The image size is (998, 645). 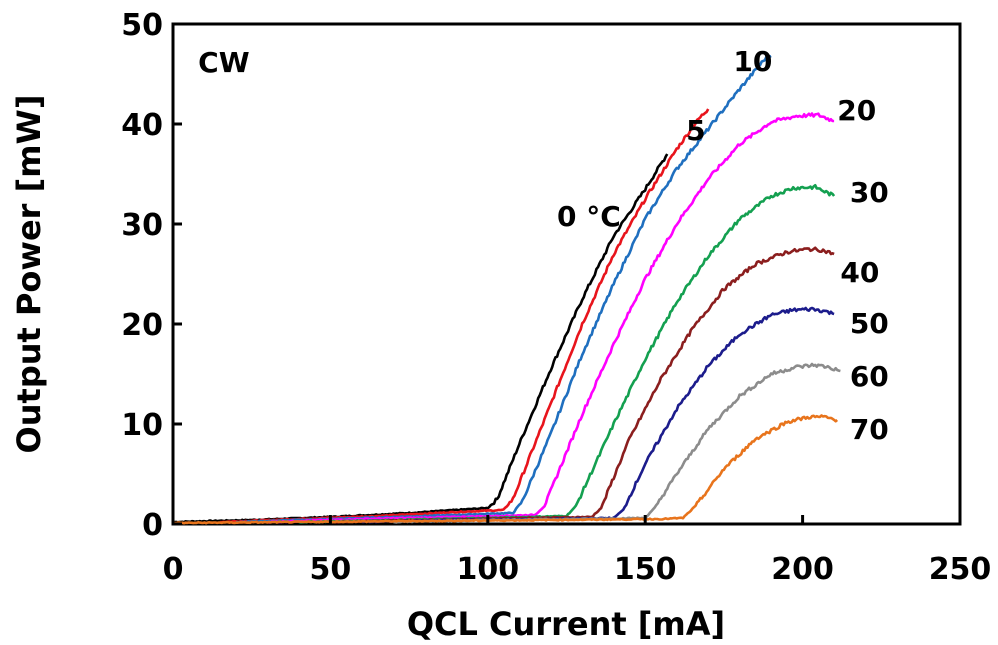 What do you see at coordinates (859, 272) in the screenshot?
I see `curve-label-40: 40` at bounding box center [859, 272].